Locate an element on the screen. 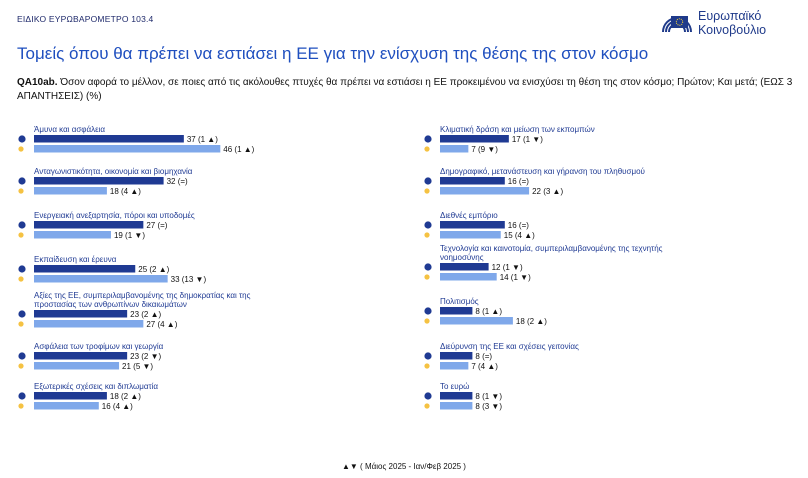  national-value-label: 16 (4 ▲) is located at coordinates (117, 406).